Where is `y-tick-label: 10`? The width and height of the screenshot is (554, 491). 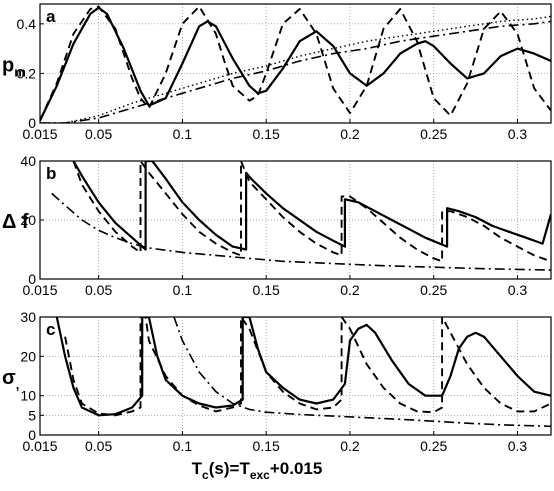
y-tick-label: 10 is located at coordinates (28, 396).